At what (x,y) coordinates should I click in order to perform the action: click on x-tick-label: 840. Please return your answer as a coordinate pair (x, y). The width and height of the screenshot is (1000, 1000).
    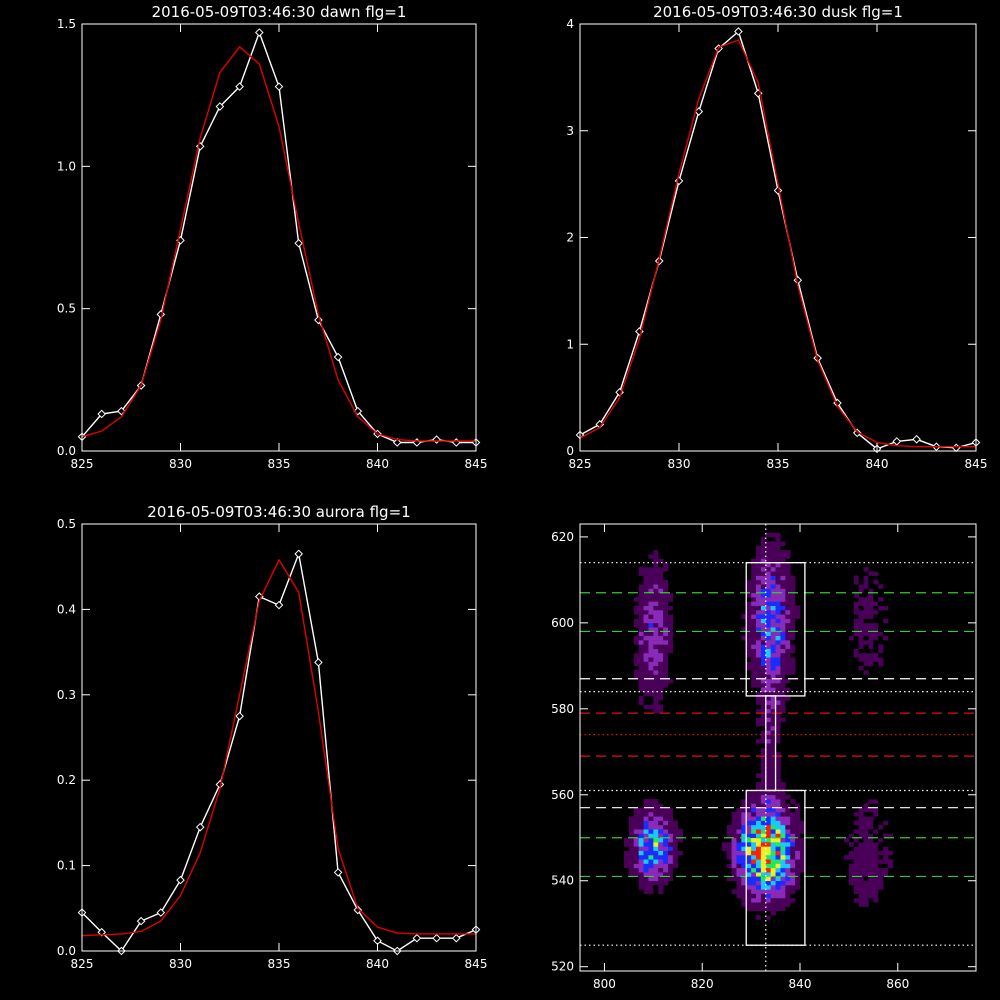
    Looking at the image, I should click on (800, 984).